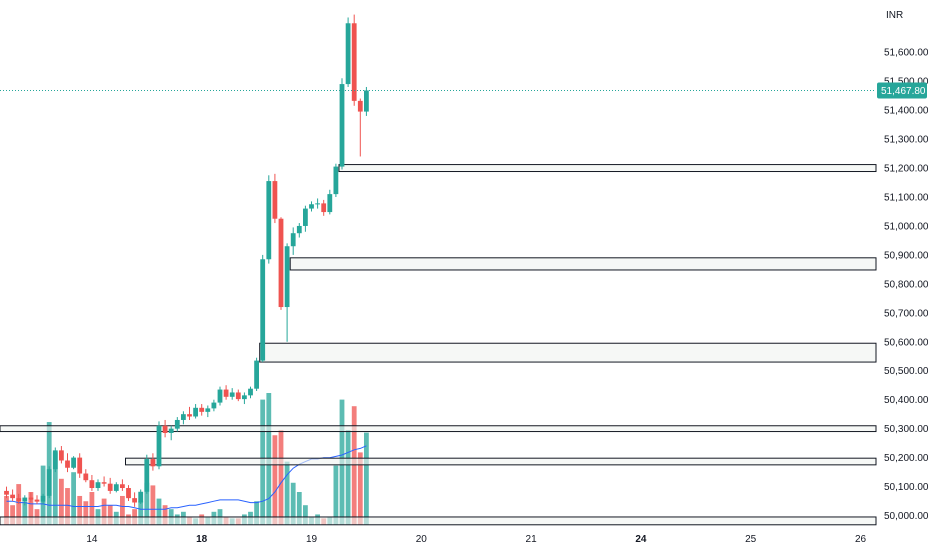 The image size is (932, 550). I want to click on price-tick-label: 51,100.00, so click(906, 198).